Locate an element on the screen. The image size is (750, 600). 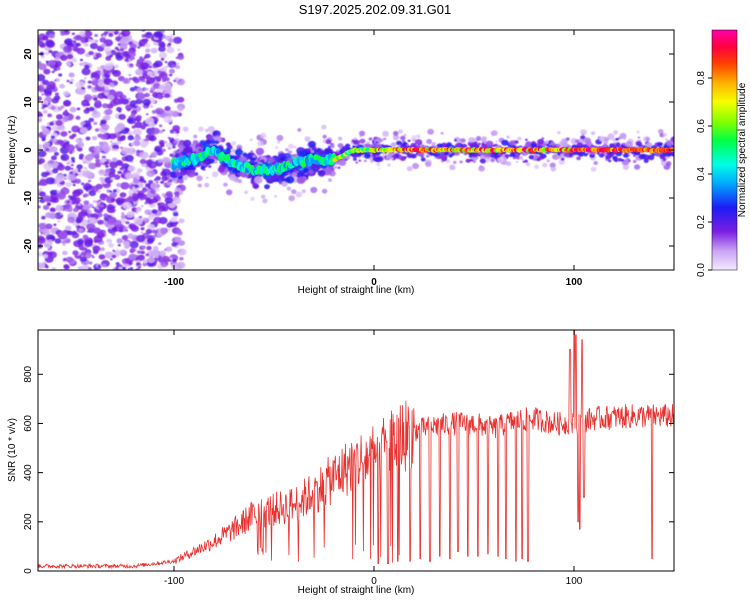
snr-ytick-label: 800 is located at coordinates (28, 373).